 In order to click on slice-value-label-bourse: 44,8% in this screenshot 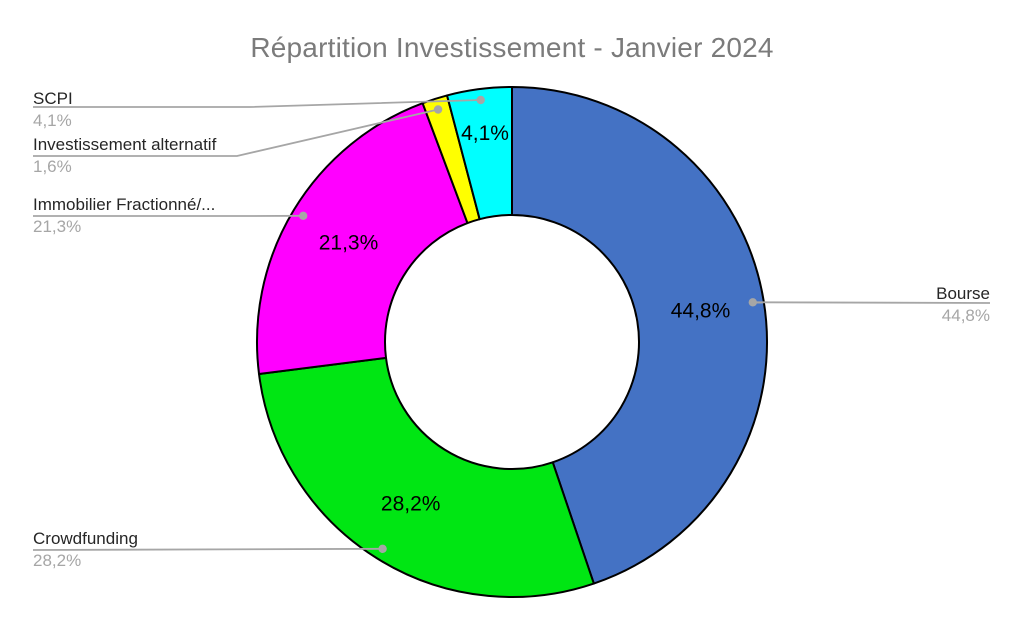, I will do `click(701, 310)`.